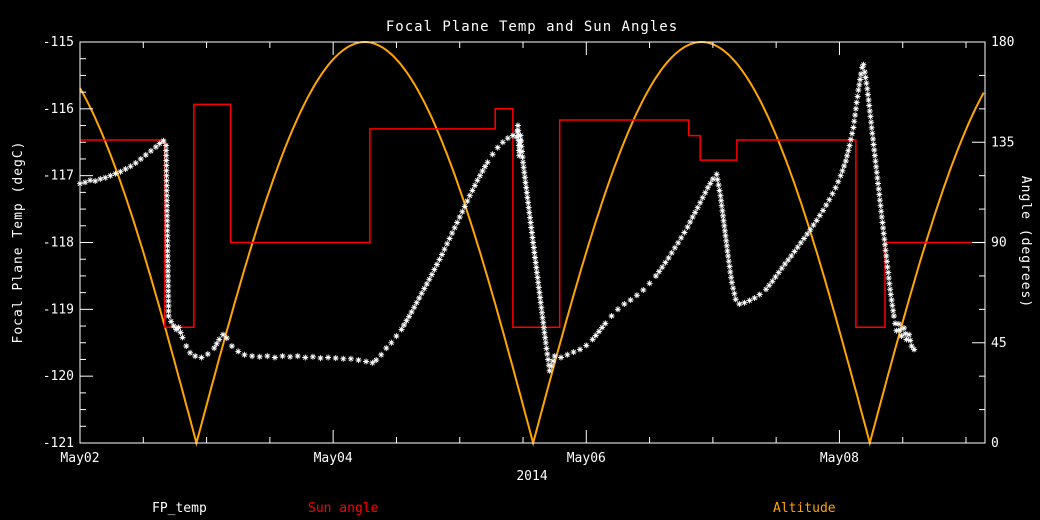 Image resolution: width=1040 pixels, height=520 pixels. I want to click on x-tick-label: May04, so click(333, 458).